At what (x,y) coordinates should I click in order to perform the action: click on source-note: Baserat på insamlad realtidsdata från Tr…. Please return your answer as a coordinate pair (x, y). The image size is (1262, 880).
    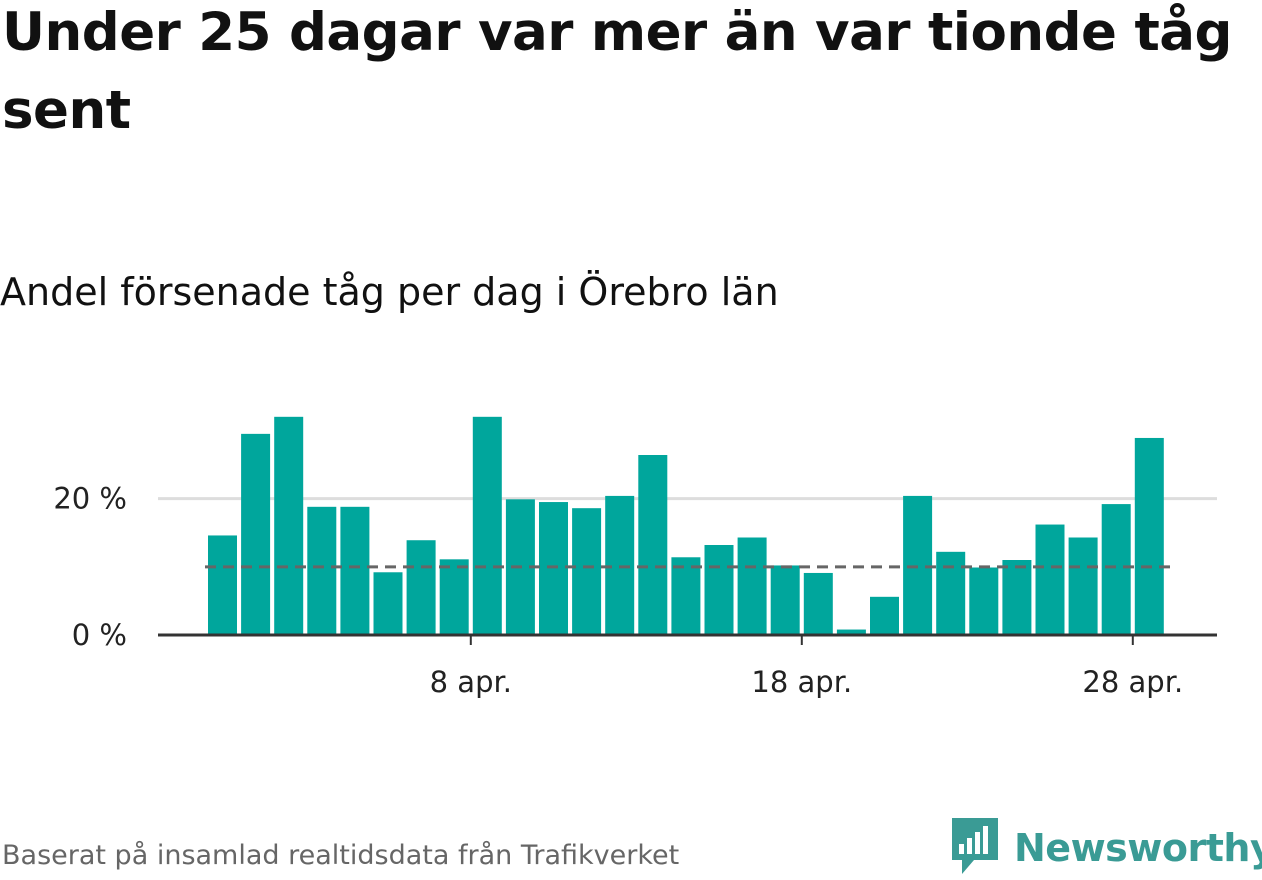
    Looking at the image, I should click on (341, 855).